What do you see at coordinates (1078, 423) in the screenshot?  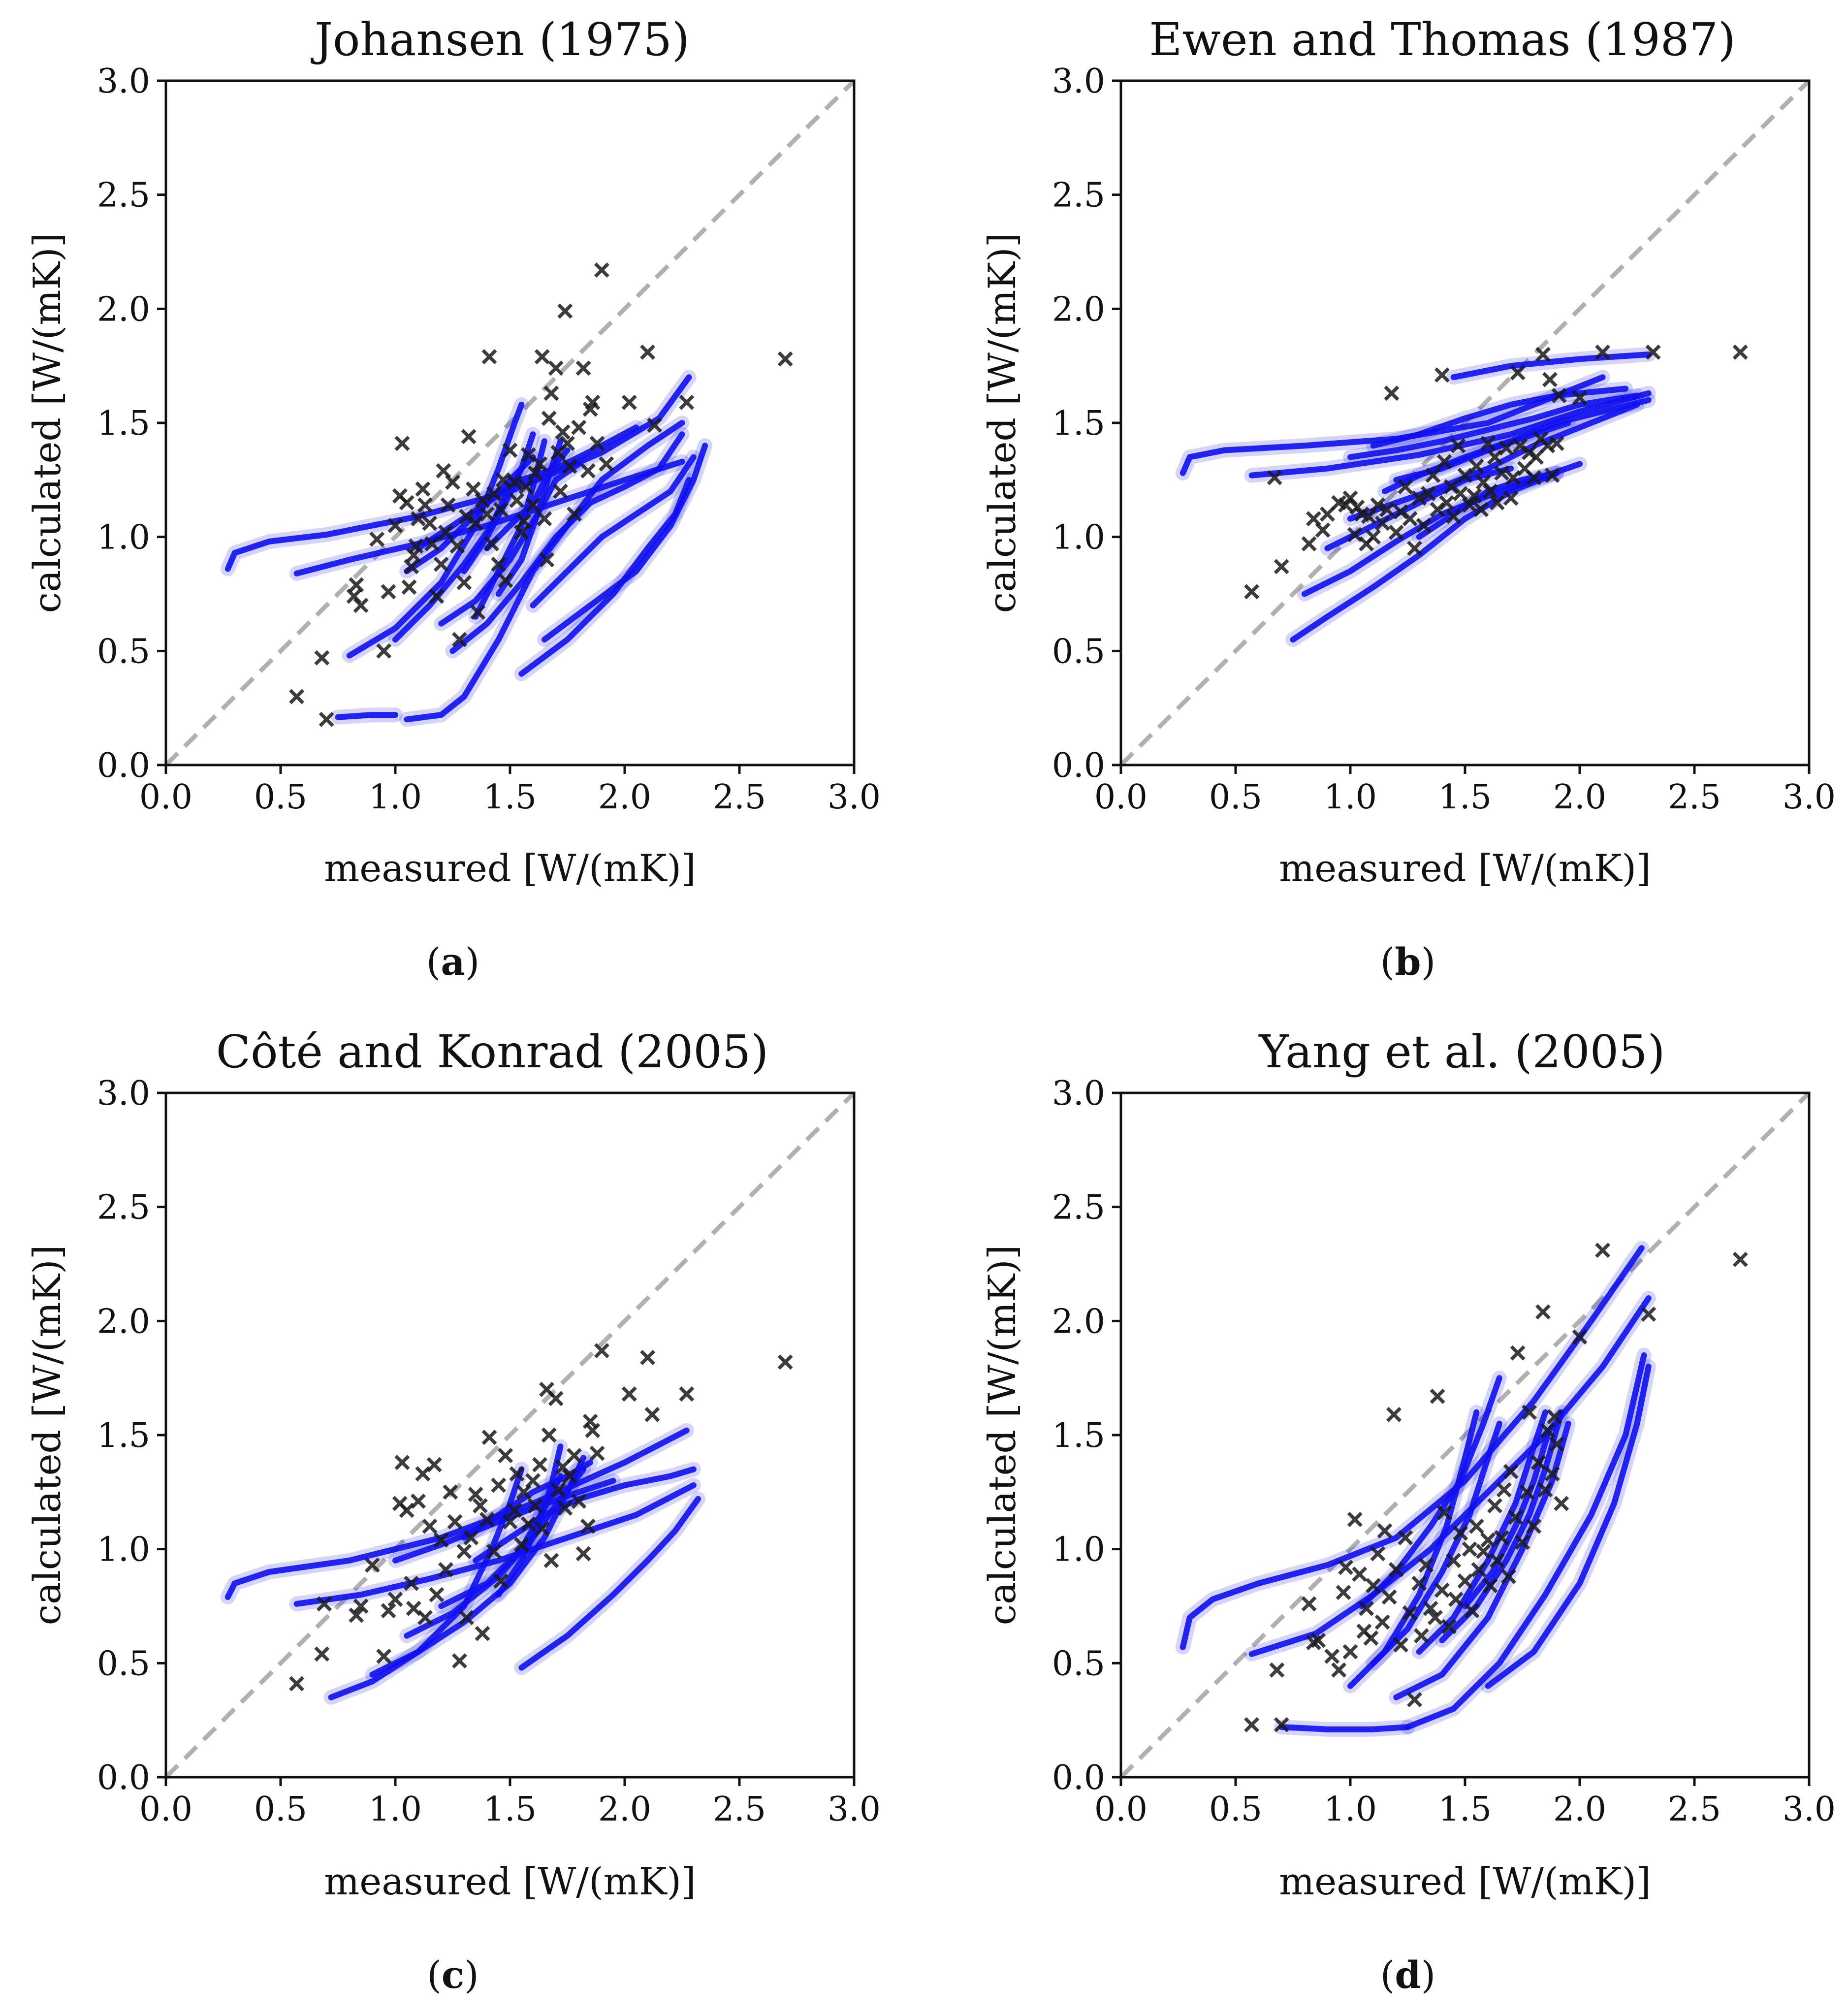 I see `y-tick-label: 1.5` at bounding box center [1078, 423].